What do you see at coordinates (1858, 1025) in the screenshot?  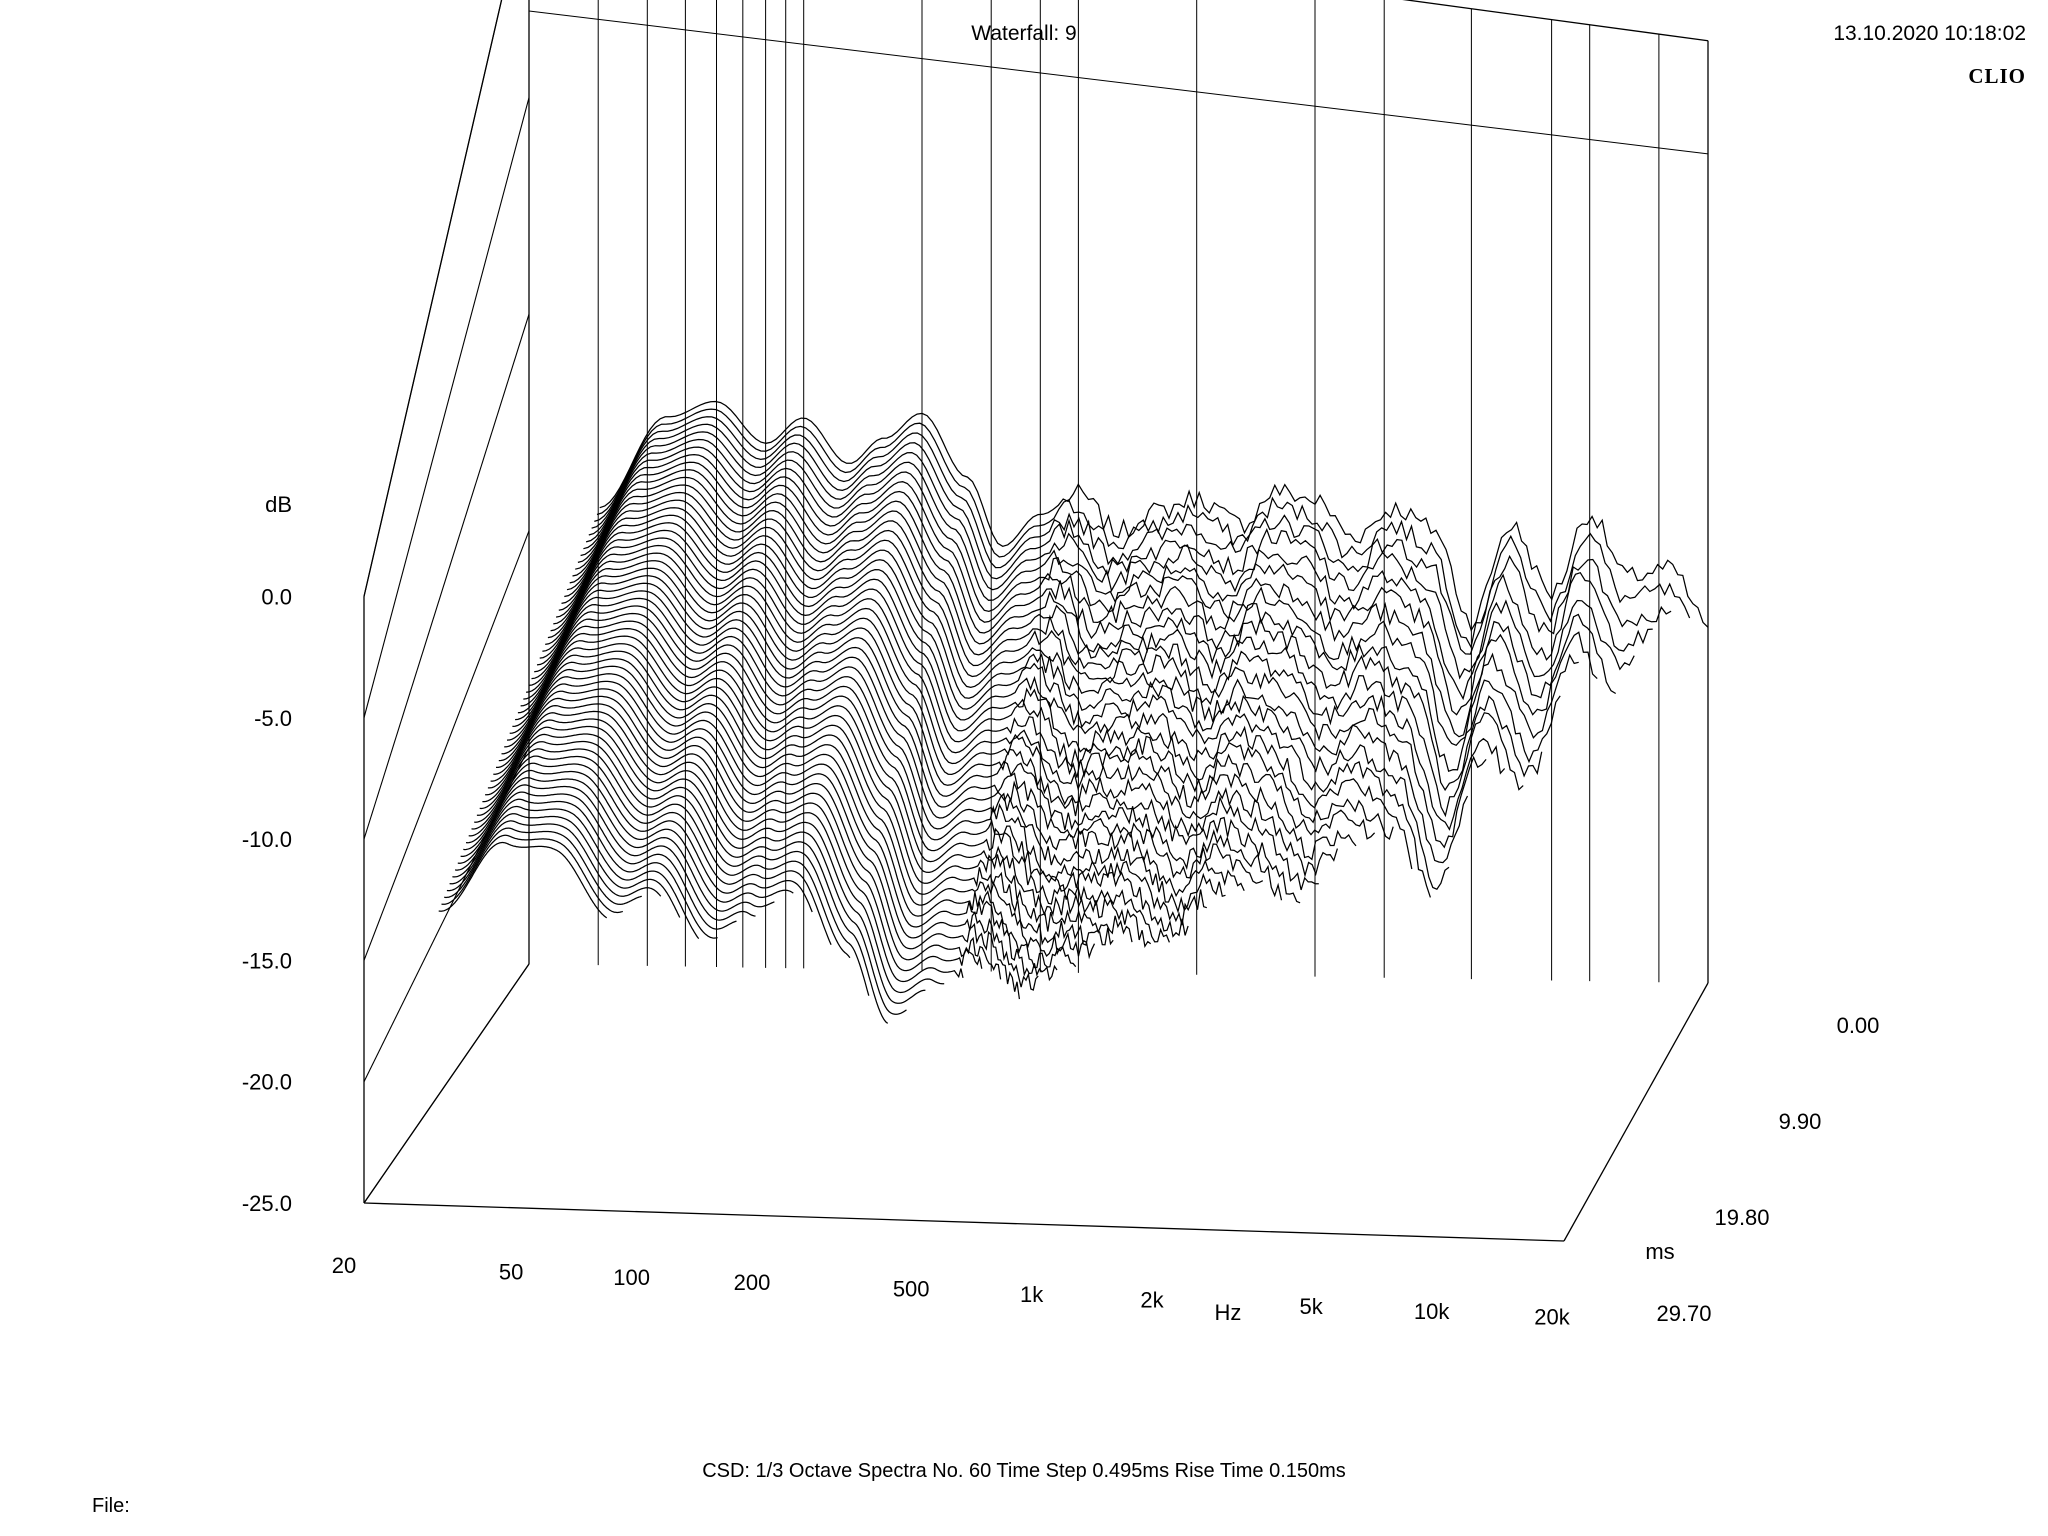 I see `time-tick-label: 0.00` at bounding box center [1858, 1025].